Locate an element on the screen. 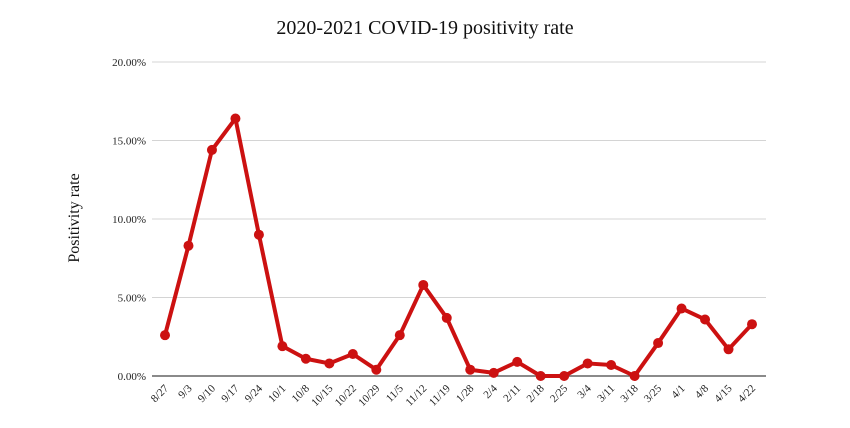  x-tick-label: 3/4 is located at coordinates (584, 391).